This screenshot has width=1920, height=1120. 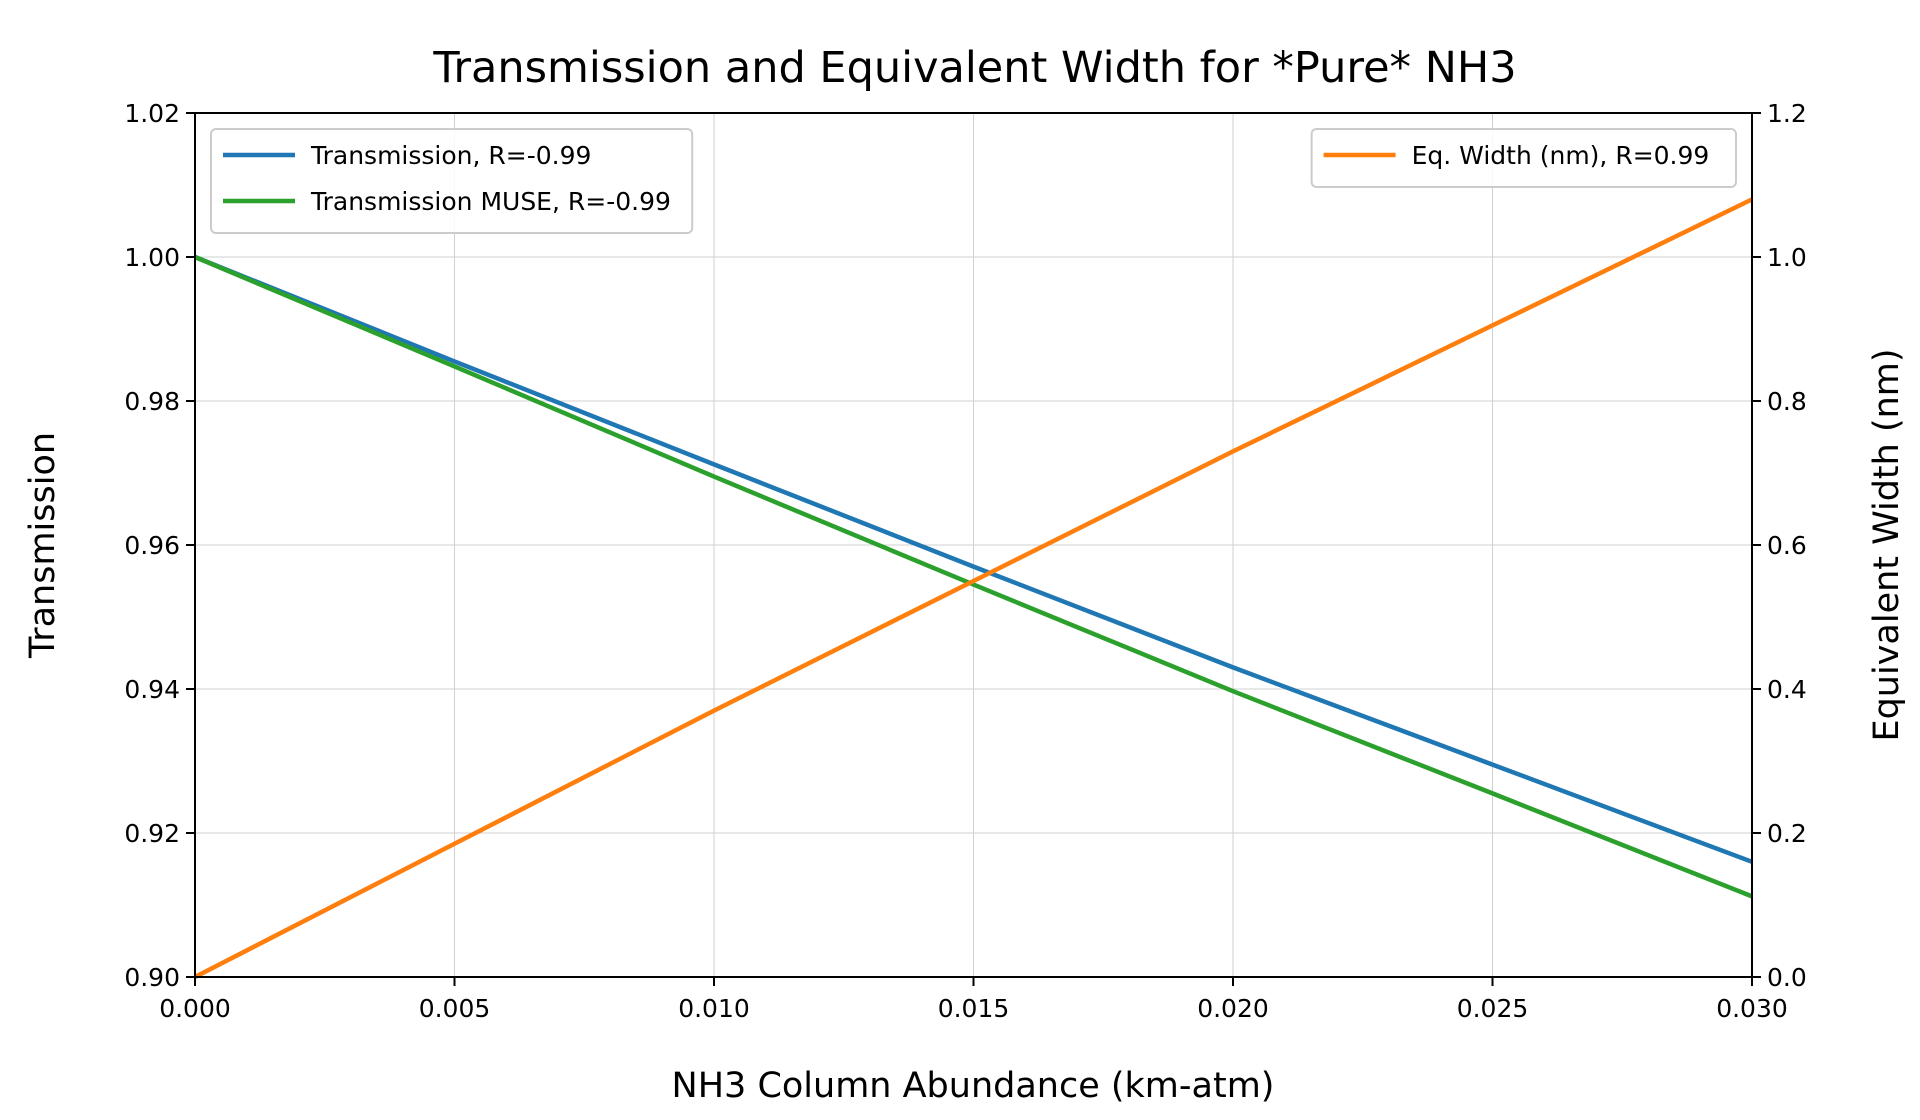 What do you see at coordinates (1887, 544) in the screenshot?
I see `y-axis-right-label: Equivalent Width (nm)` at bounding box center [1887, 544].